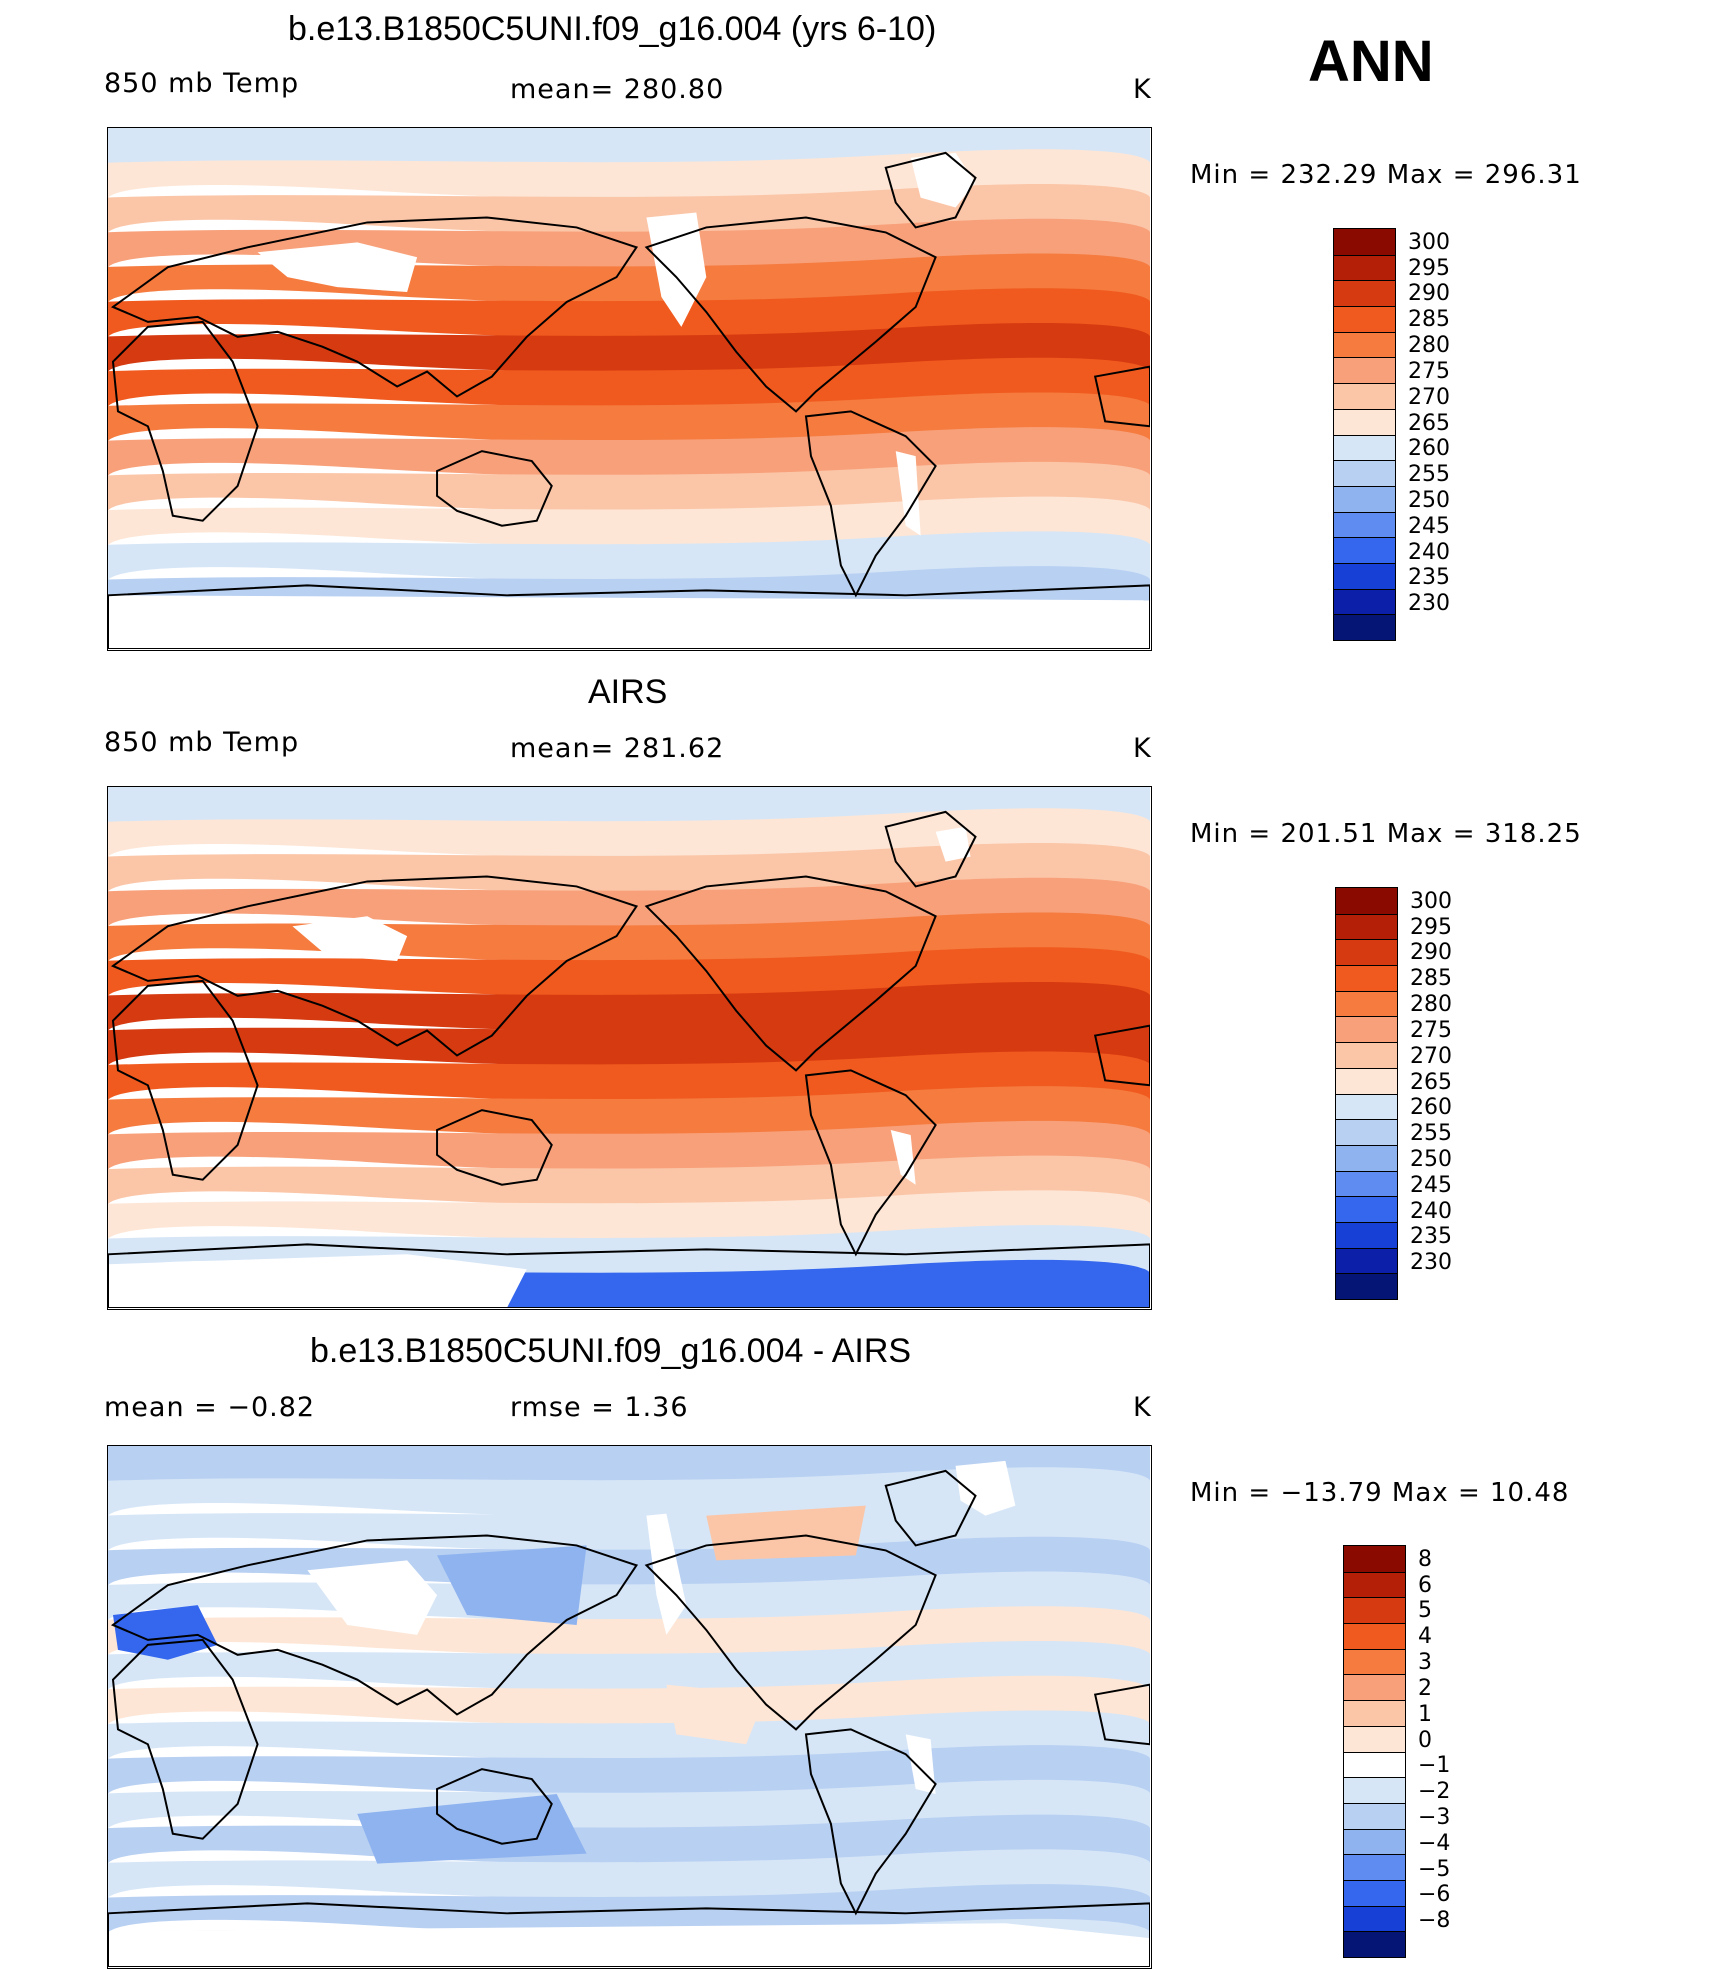 The width and height of the screenshot is (1710, 1969). Describe the element at coordinates (1425, 1663) in the screenshot. I see `colorbar-tick-label: 3` at that location.